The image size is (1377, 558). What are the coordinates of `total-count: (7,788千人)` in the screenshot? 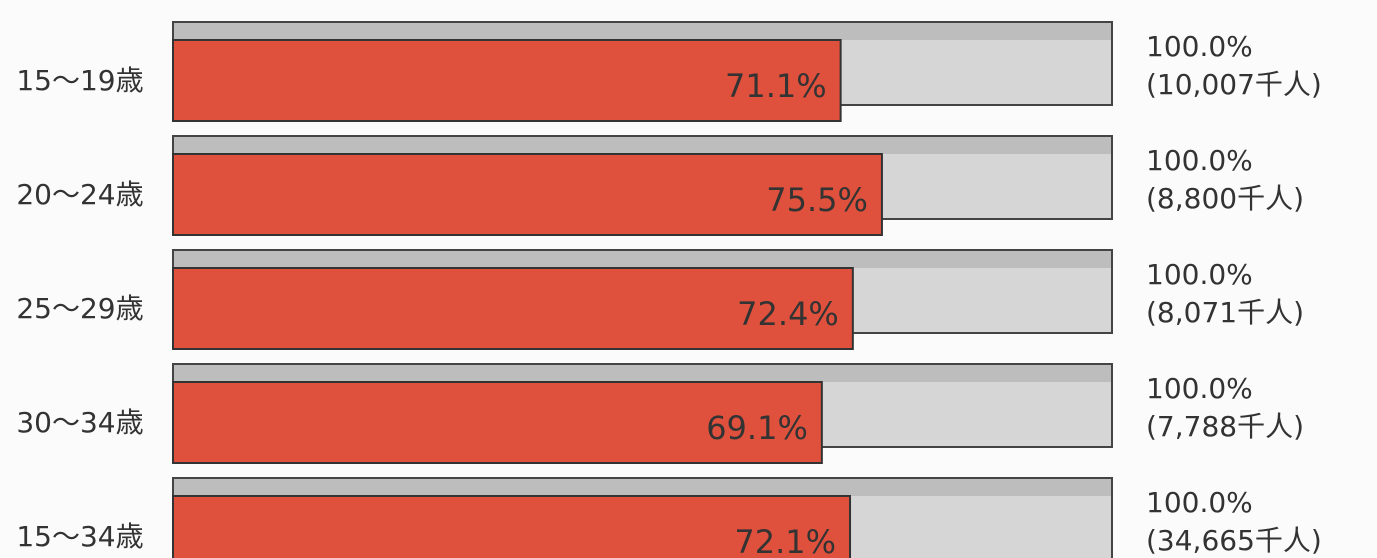 It's located at (1225, 426).